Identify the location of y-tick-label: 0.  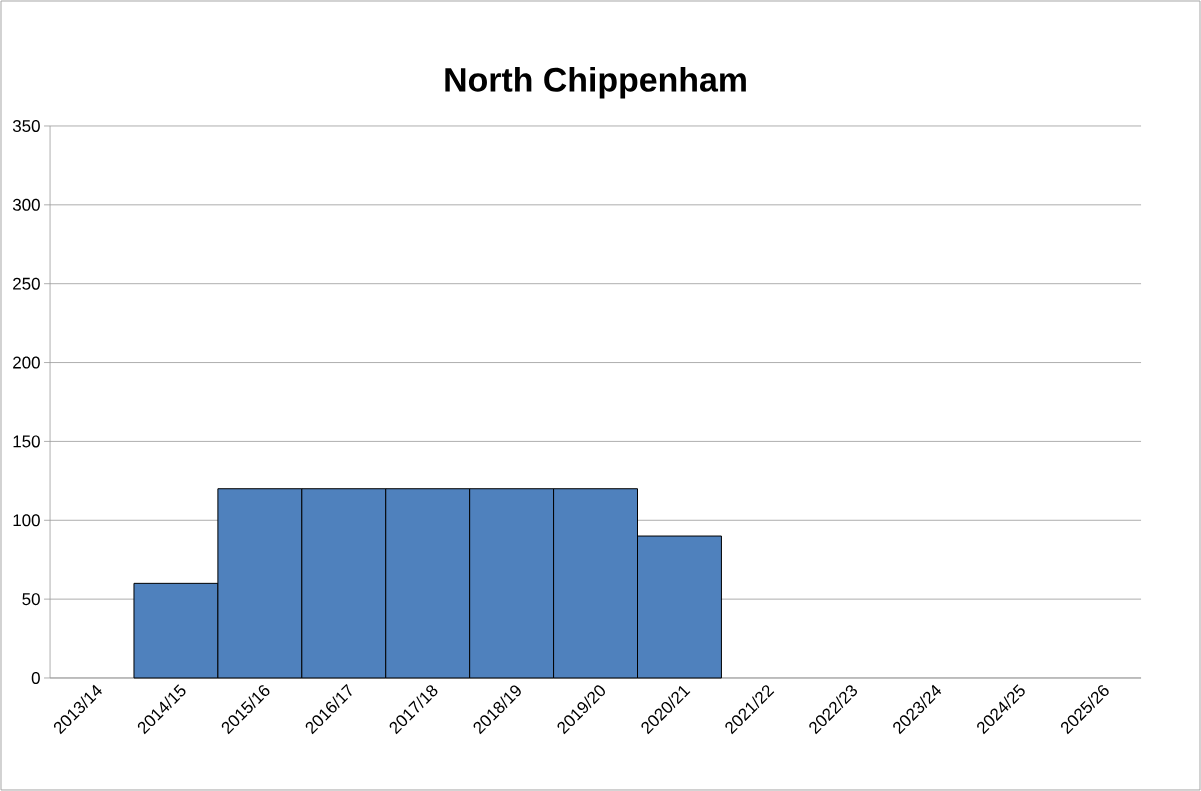
(35, 677).